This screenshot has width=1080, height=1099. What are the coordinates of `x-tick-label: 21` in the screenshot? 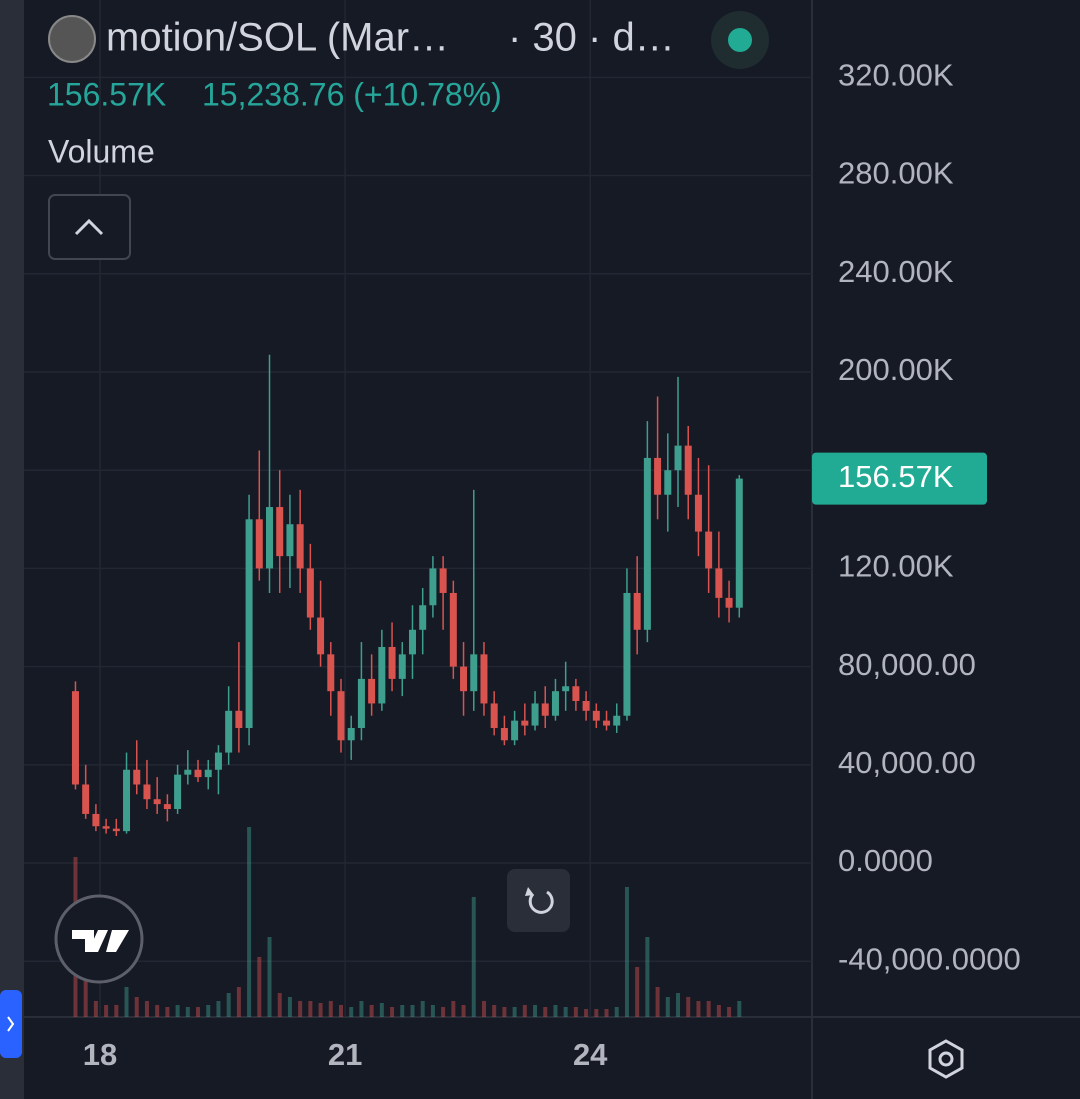 It's located at (345, 1054).